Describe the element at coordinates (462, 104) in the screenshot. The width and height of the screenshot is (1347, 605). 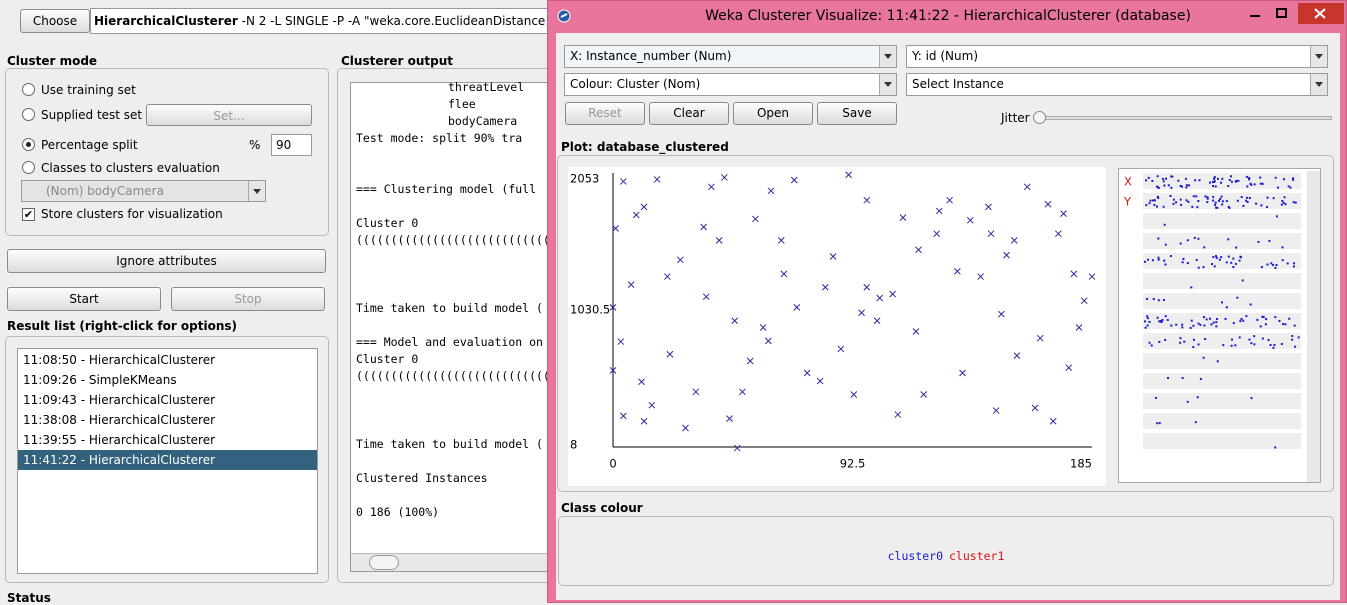
I see `output-line: flee` at that location.